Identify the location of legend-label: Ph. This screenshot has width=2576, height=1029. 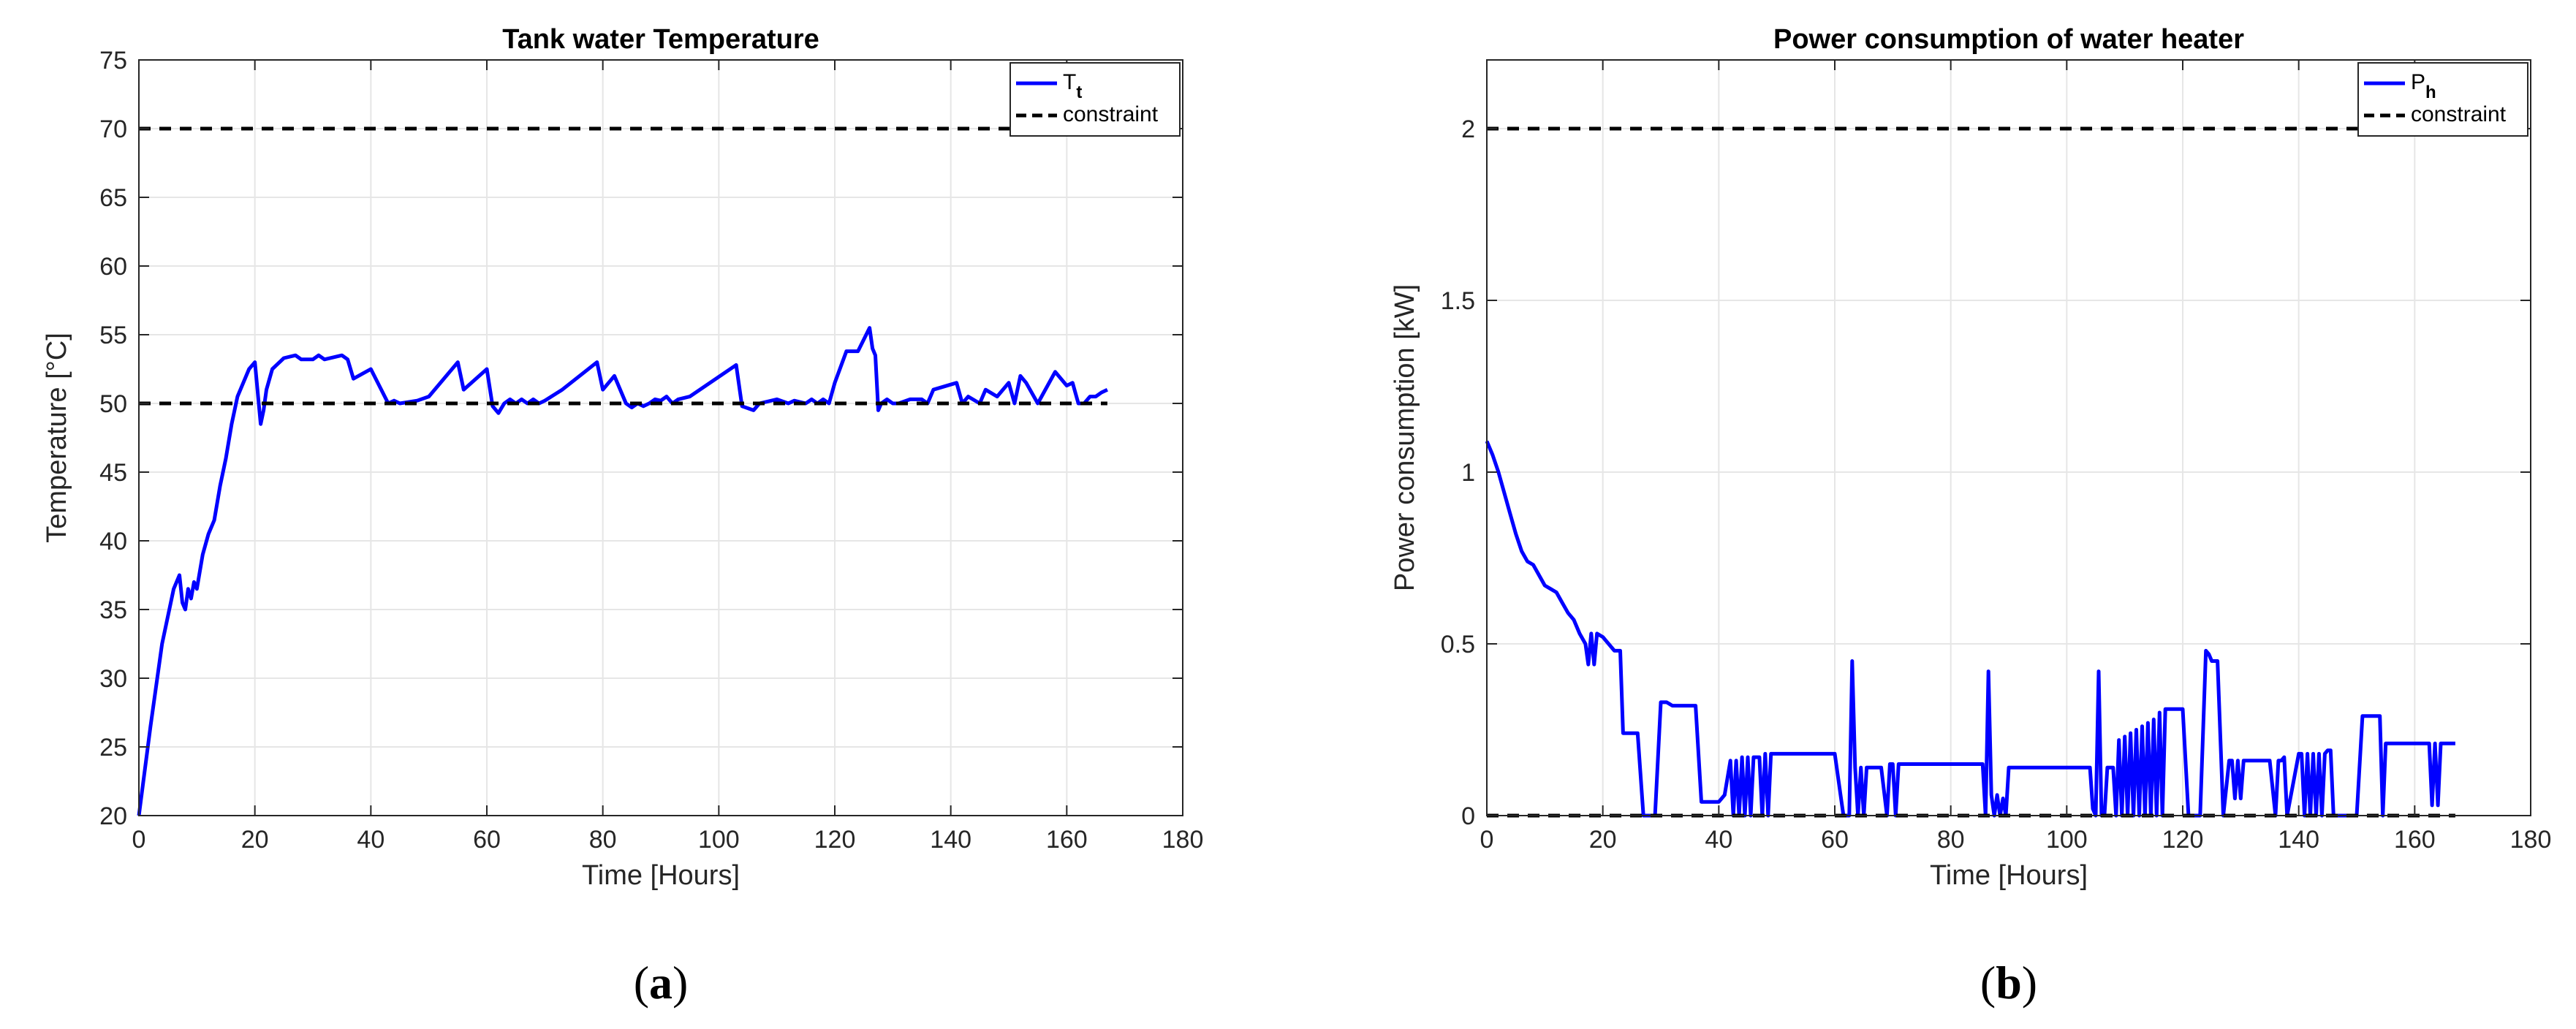
(2423, 86).